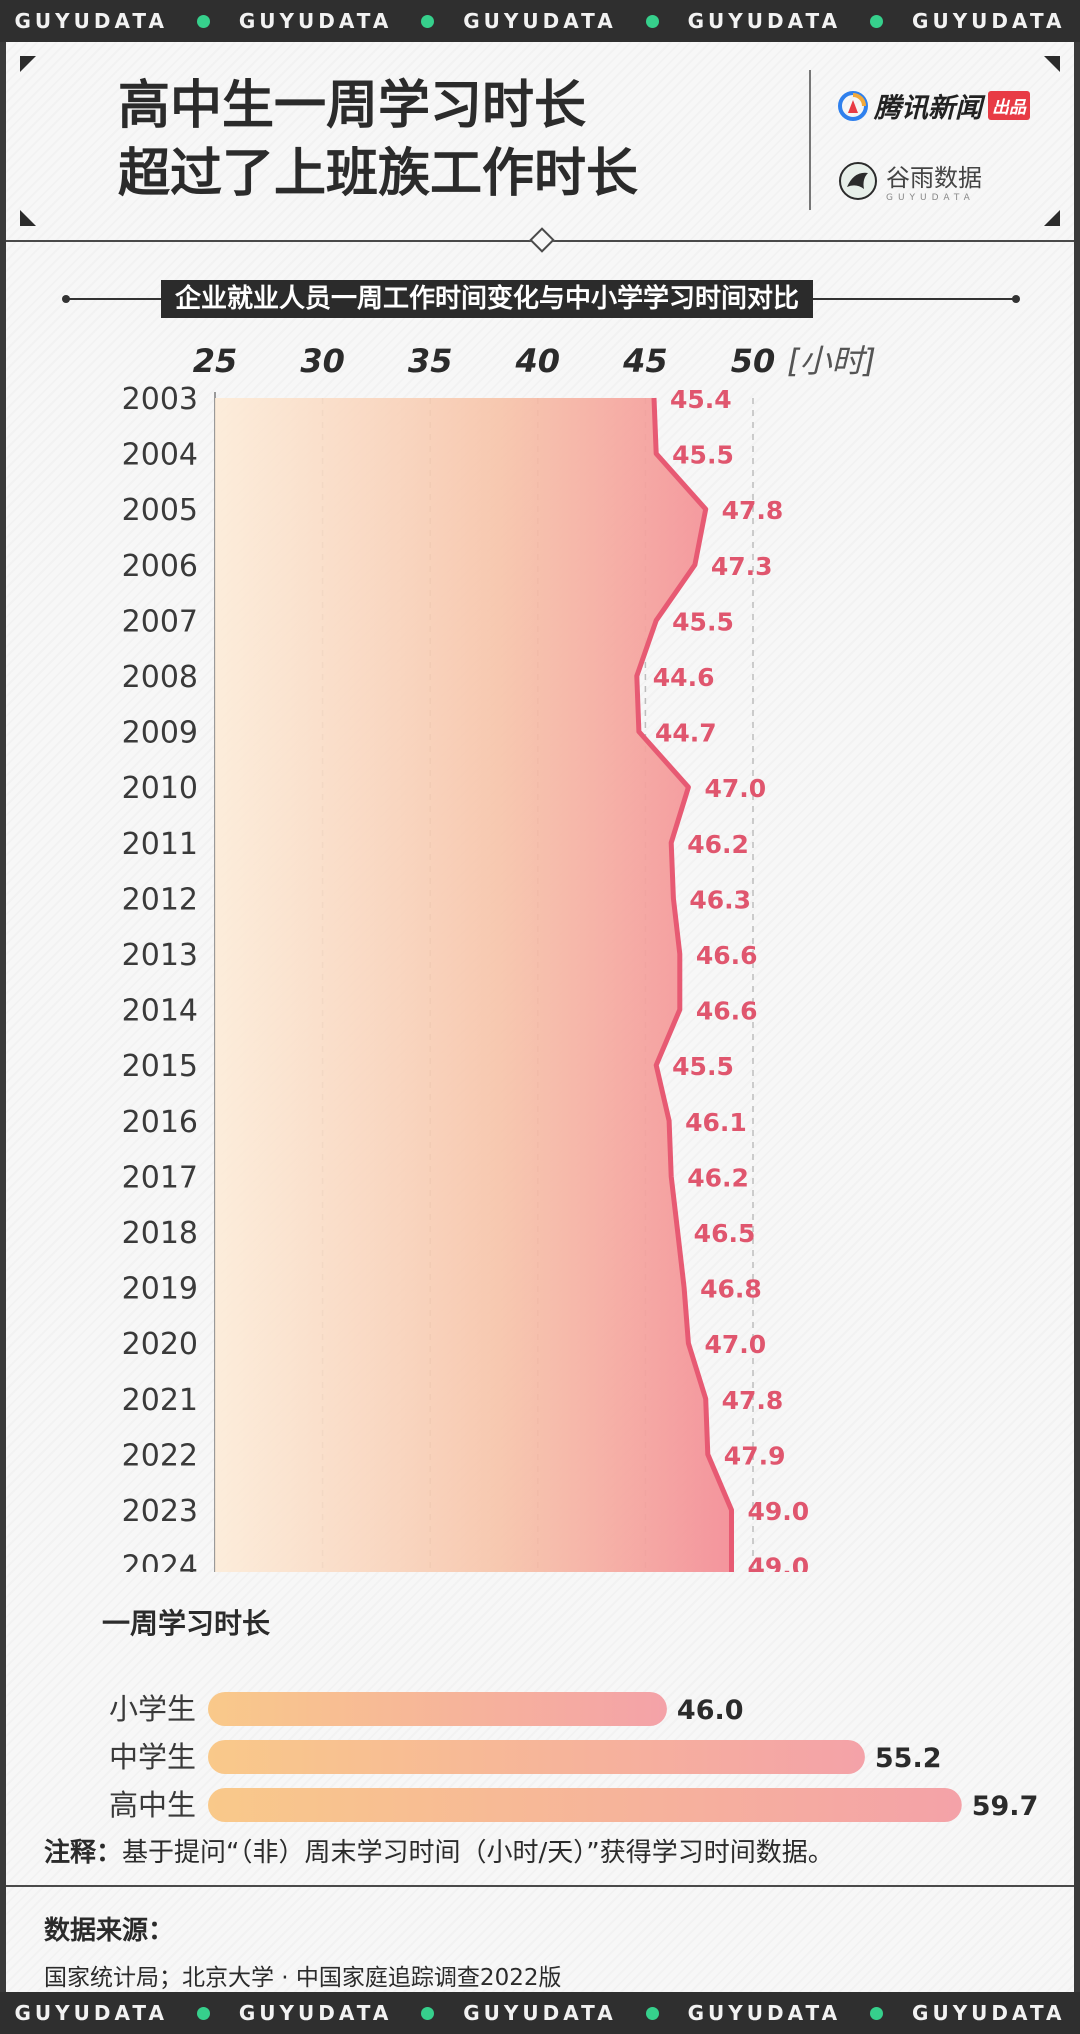 This screenshot has height=2034, width=1080. What do you see at coordinates (352, 106) in the screenshot?
I see `title-line-1: 高中生一周学习时长` at bounding box center [352, 106].